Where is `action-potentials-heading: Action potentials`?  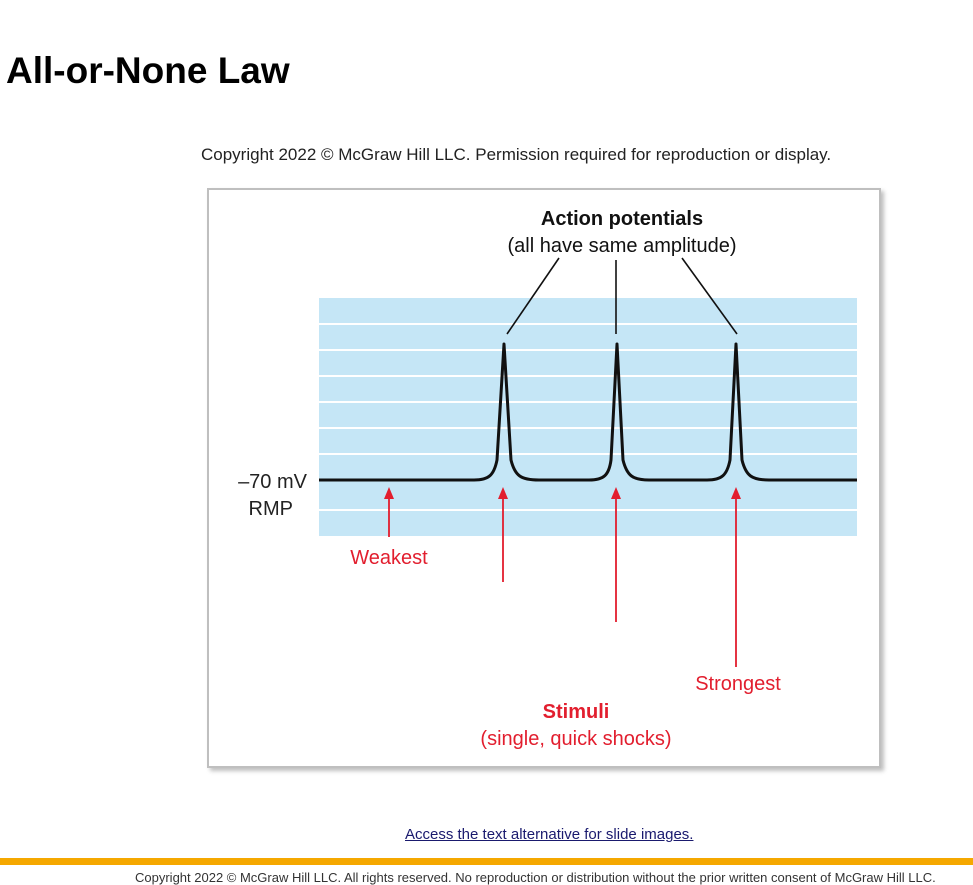 action-potentials-heading: Action potentials is located at coordinates (622, 219).